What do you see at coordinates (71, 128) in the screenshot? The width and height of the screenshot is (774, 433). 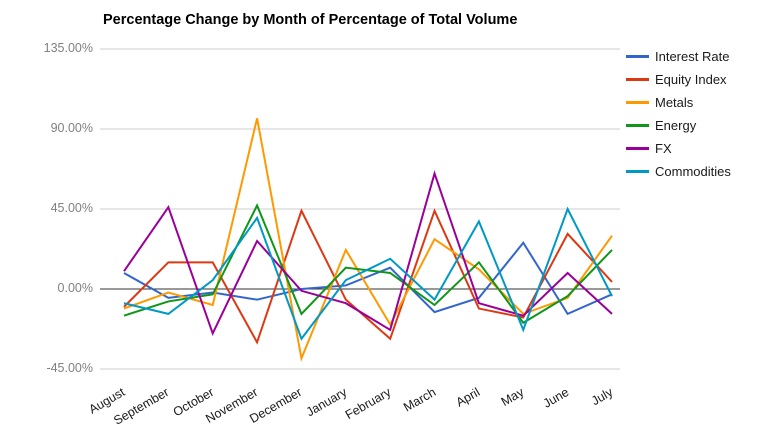 I see `y-tick-label: 90.00%` at bounding box center [71, 128].